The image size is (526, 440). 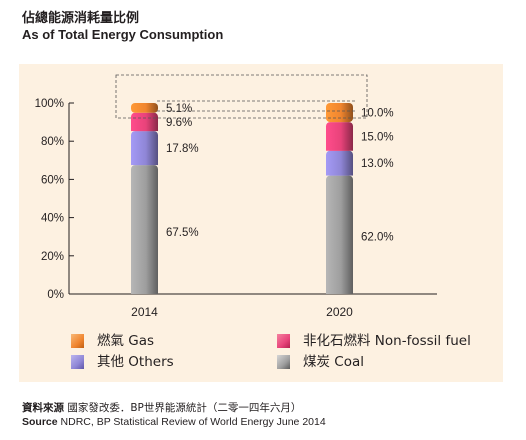 I want to click on y-tick-label: 80%, so click(x=52, y=142).